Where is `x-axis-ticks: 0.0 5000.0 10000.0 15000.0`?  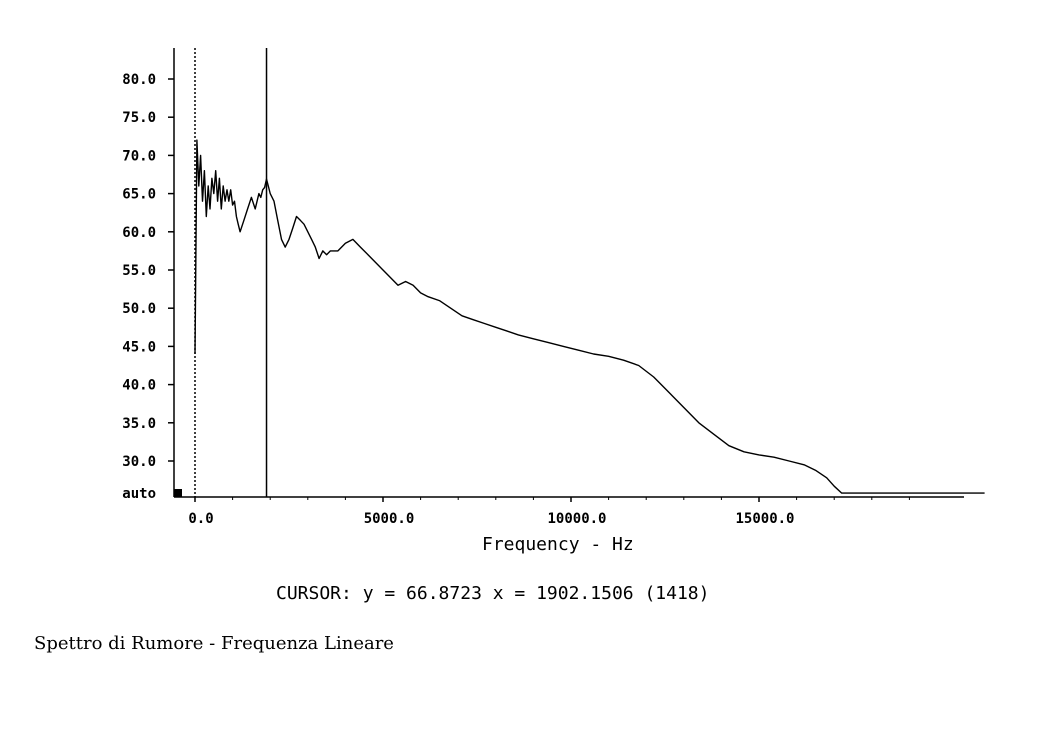
x-axis-ticks: 0.0 5000.0 10000.0 15000.0 is located at coordinates (549, 512).